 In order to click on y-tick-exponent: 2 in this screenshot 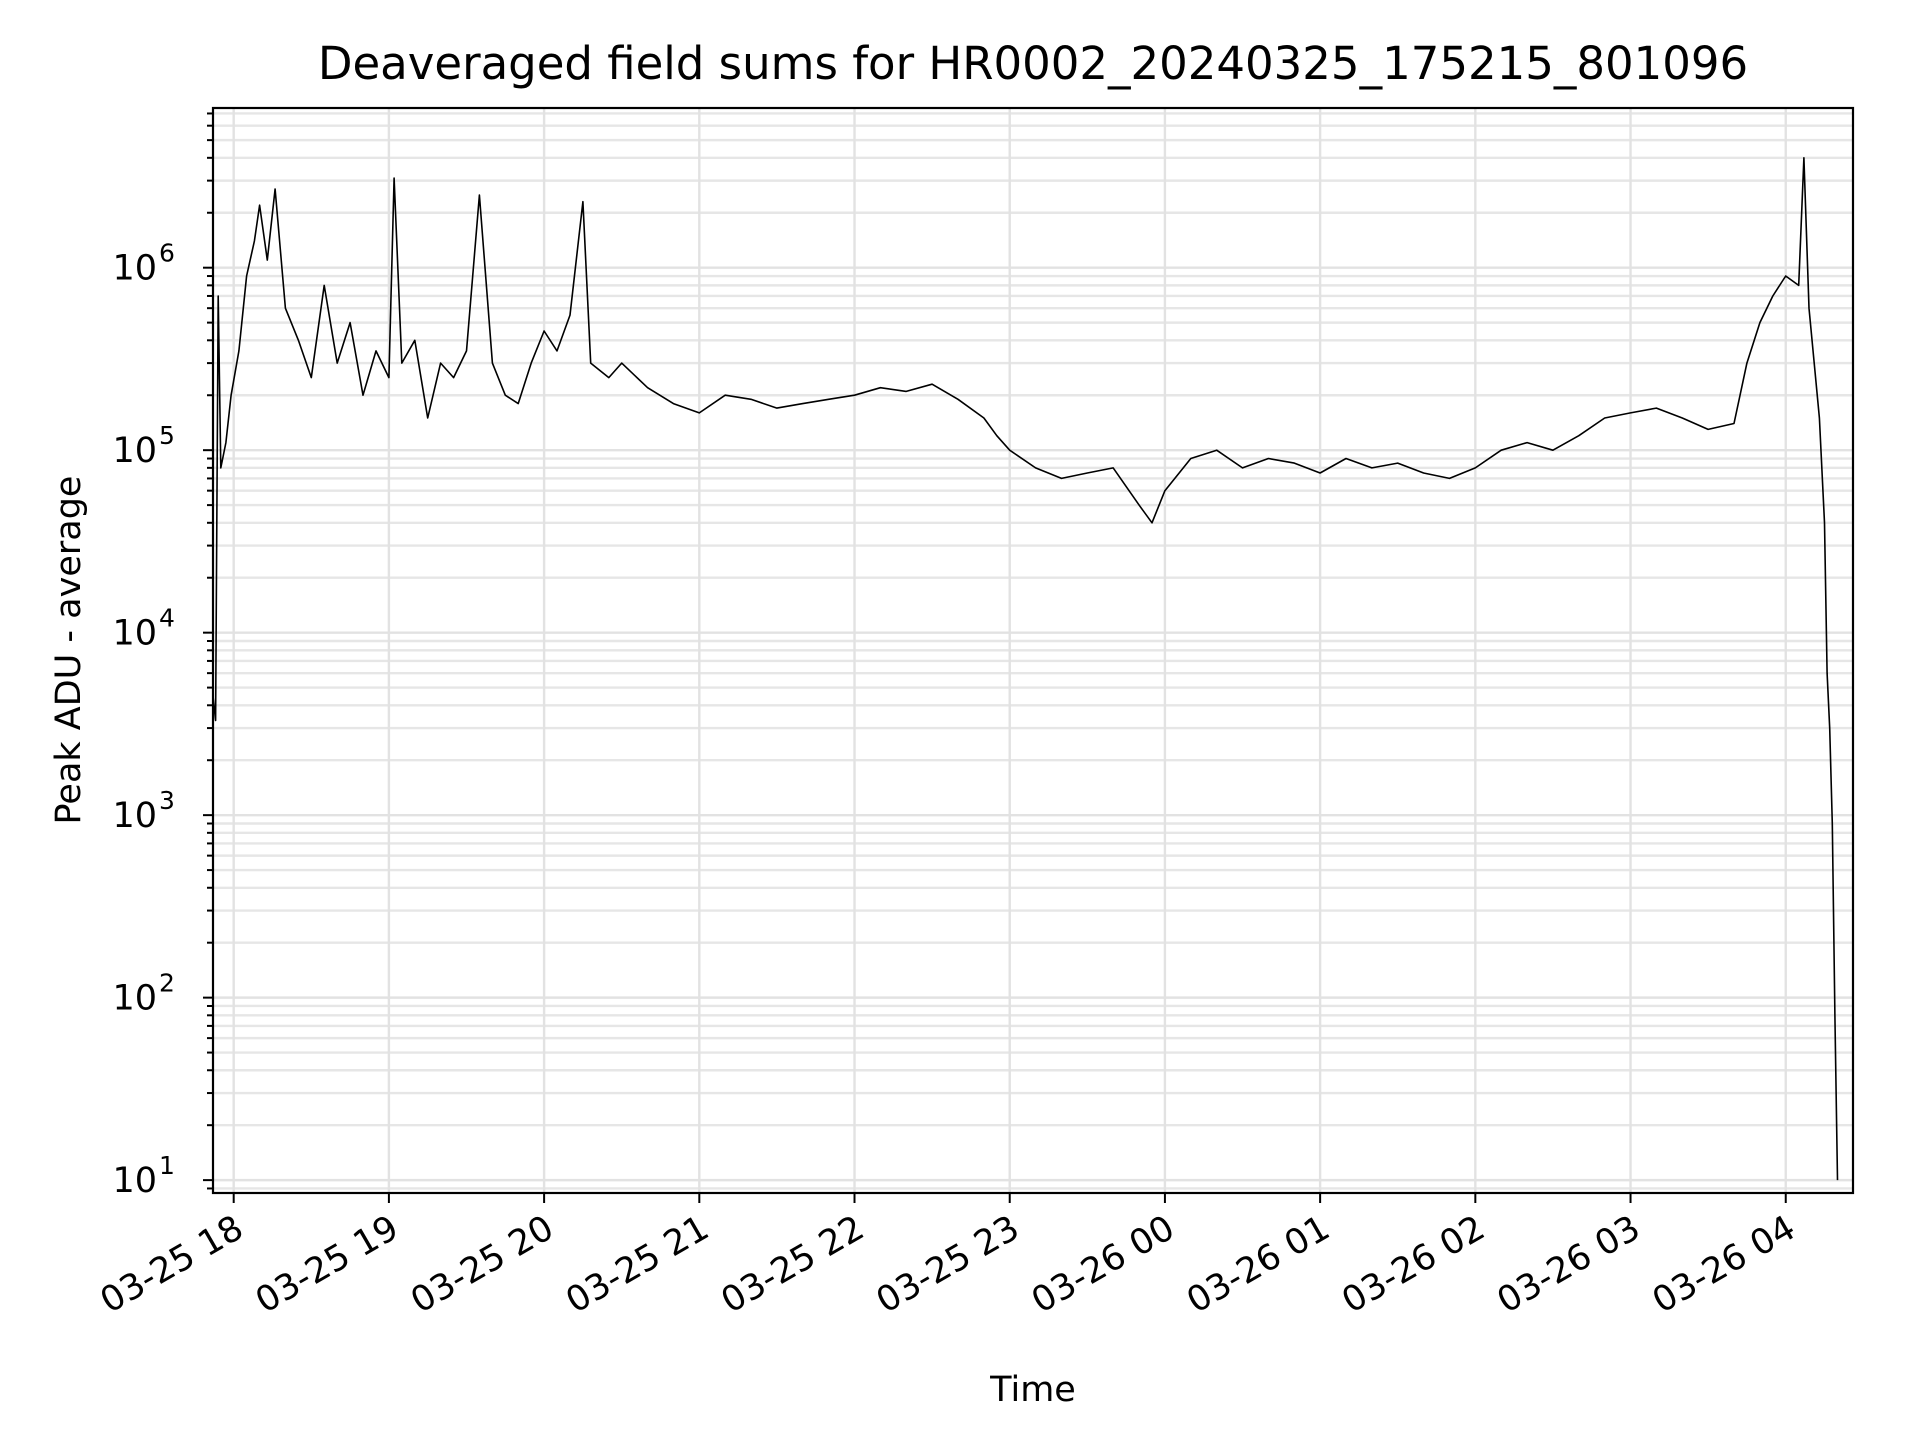, I will do `click(167, 983)`.